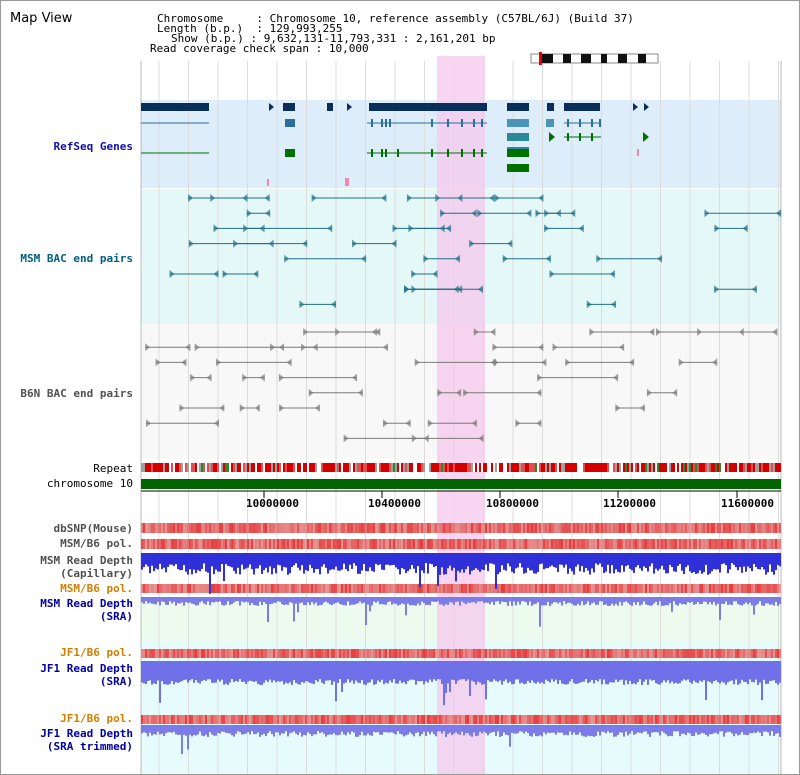 The height and width of the screenshot is (775, 800). What do you see at coordinates (646, 107) in the screenshot?
I see `gene-arrow` at bounding box center [646, 107].